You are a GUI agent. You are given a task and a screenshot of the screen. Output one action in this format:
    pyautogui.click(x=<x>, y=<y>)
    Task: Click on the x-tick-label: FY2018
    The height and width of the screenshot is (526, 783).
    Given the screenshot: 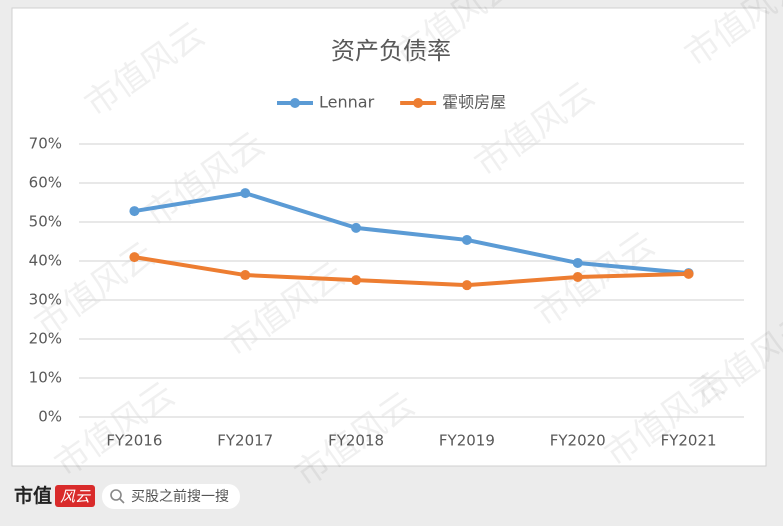 What is the action you would take?
    pyautogui.click(x=356, y=441)
    